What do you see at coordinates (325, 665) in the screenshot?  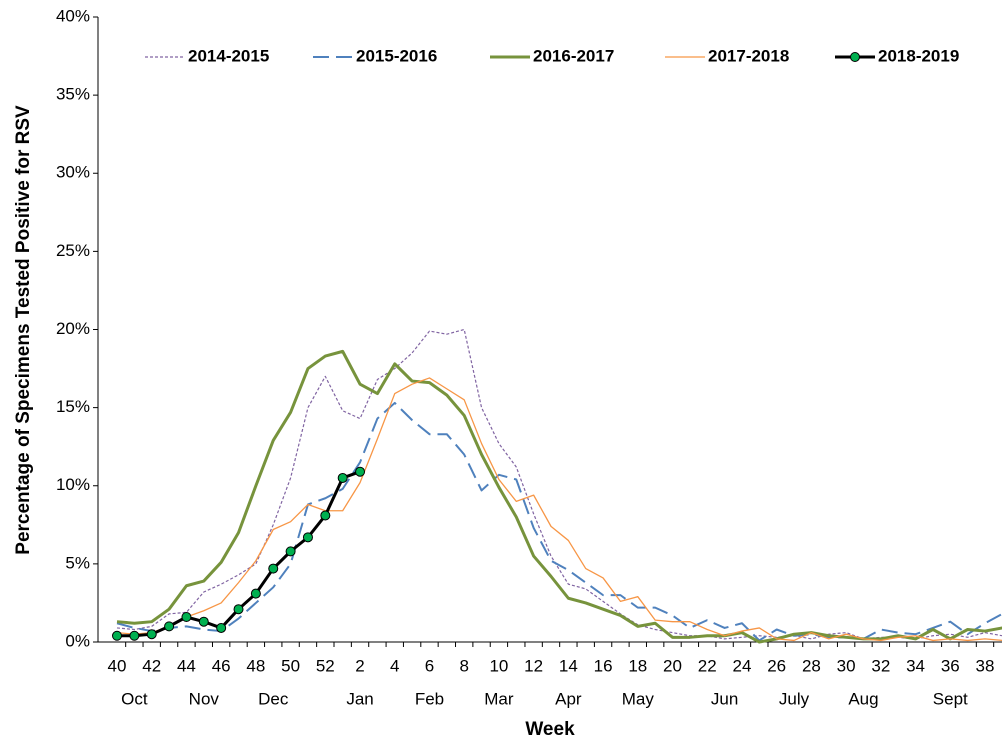 I see `x-tick-label: 52` at bounding box center [325, 665].